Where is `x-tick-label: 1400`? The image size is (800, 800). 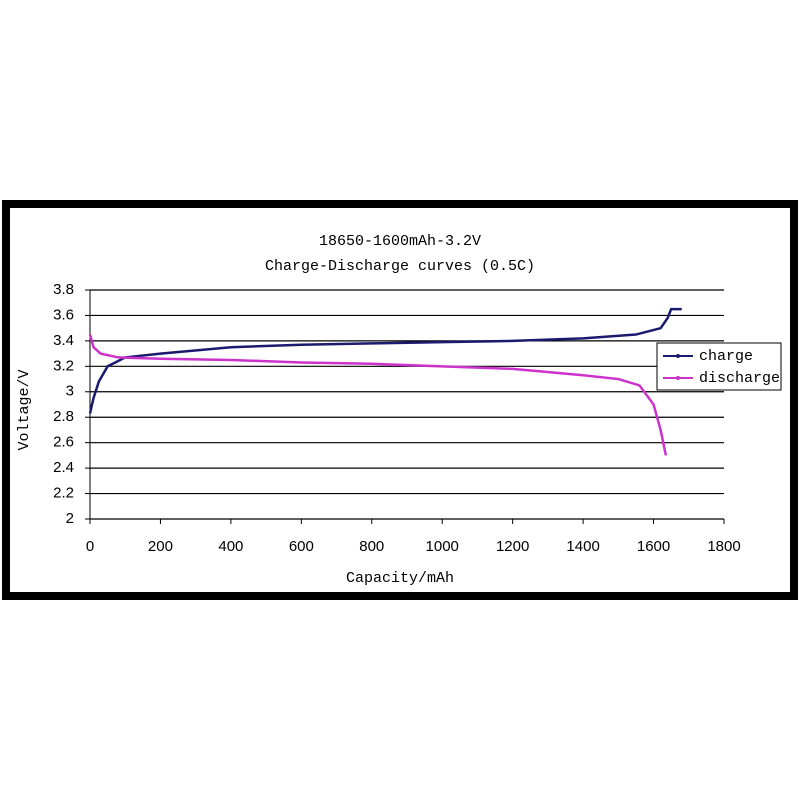
x-tick-label: 1400 is located at coordinates (582, 546).